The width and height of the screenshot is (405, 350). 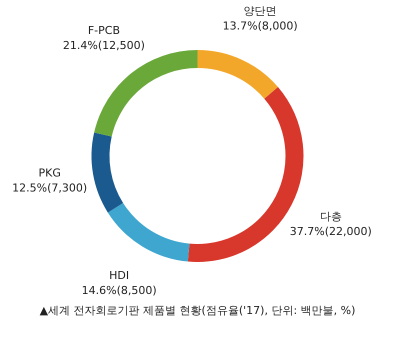 What do you see at coordinates (119, 275) in the screenshot?
I see `slice-label: HDI` at bounding box center [119, 275].